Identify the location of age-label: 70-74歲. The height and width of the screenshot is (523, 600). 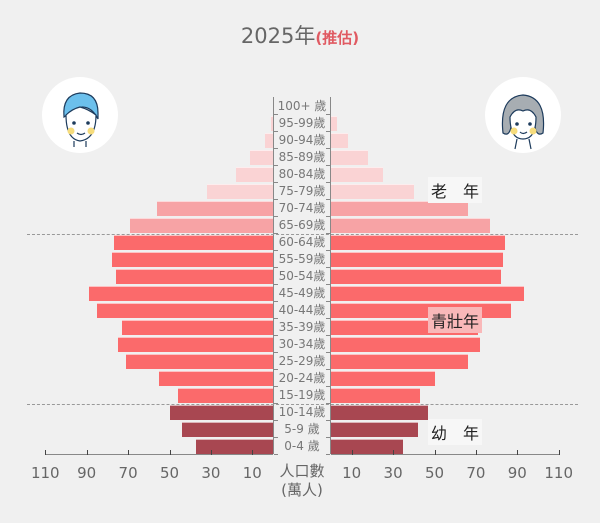
(302, 208).